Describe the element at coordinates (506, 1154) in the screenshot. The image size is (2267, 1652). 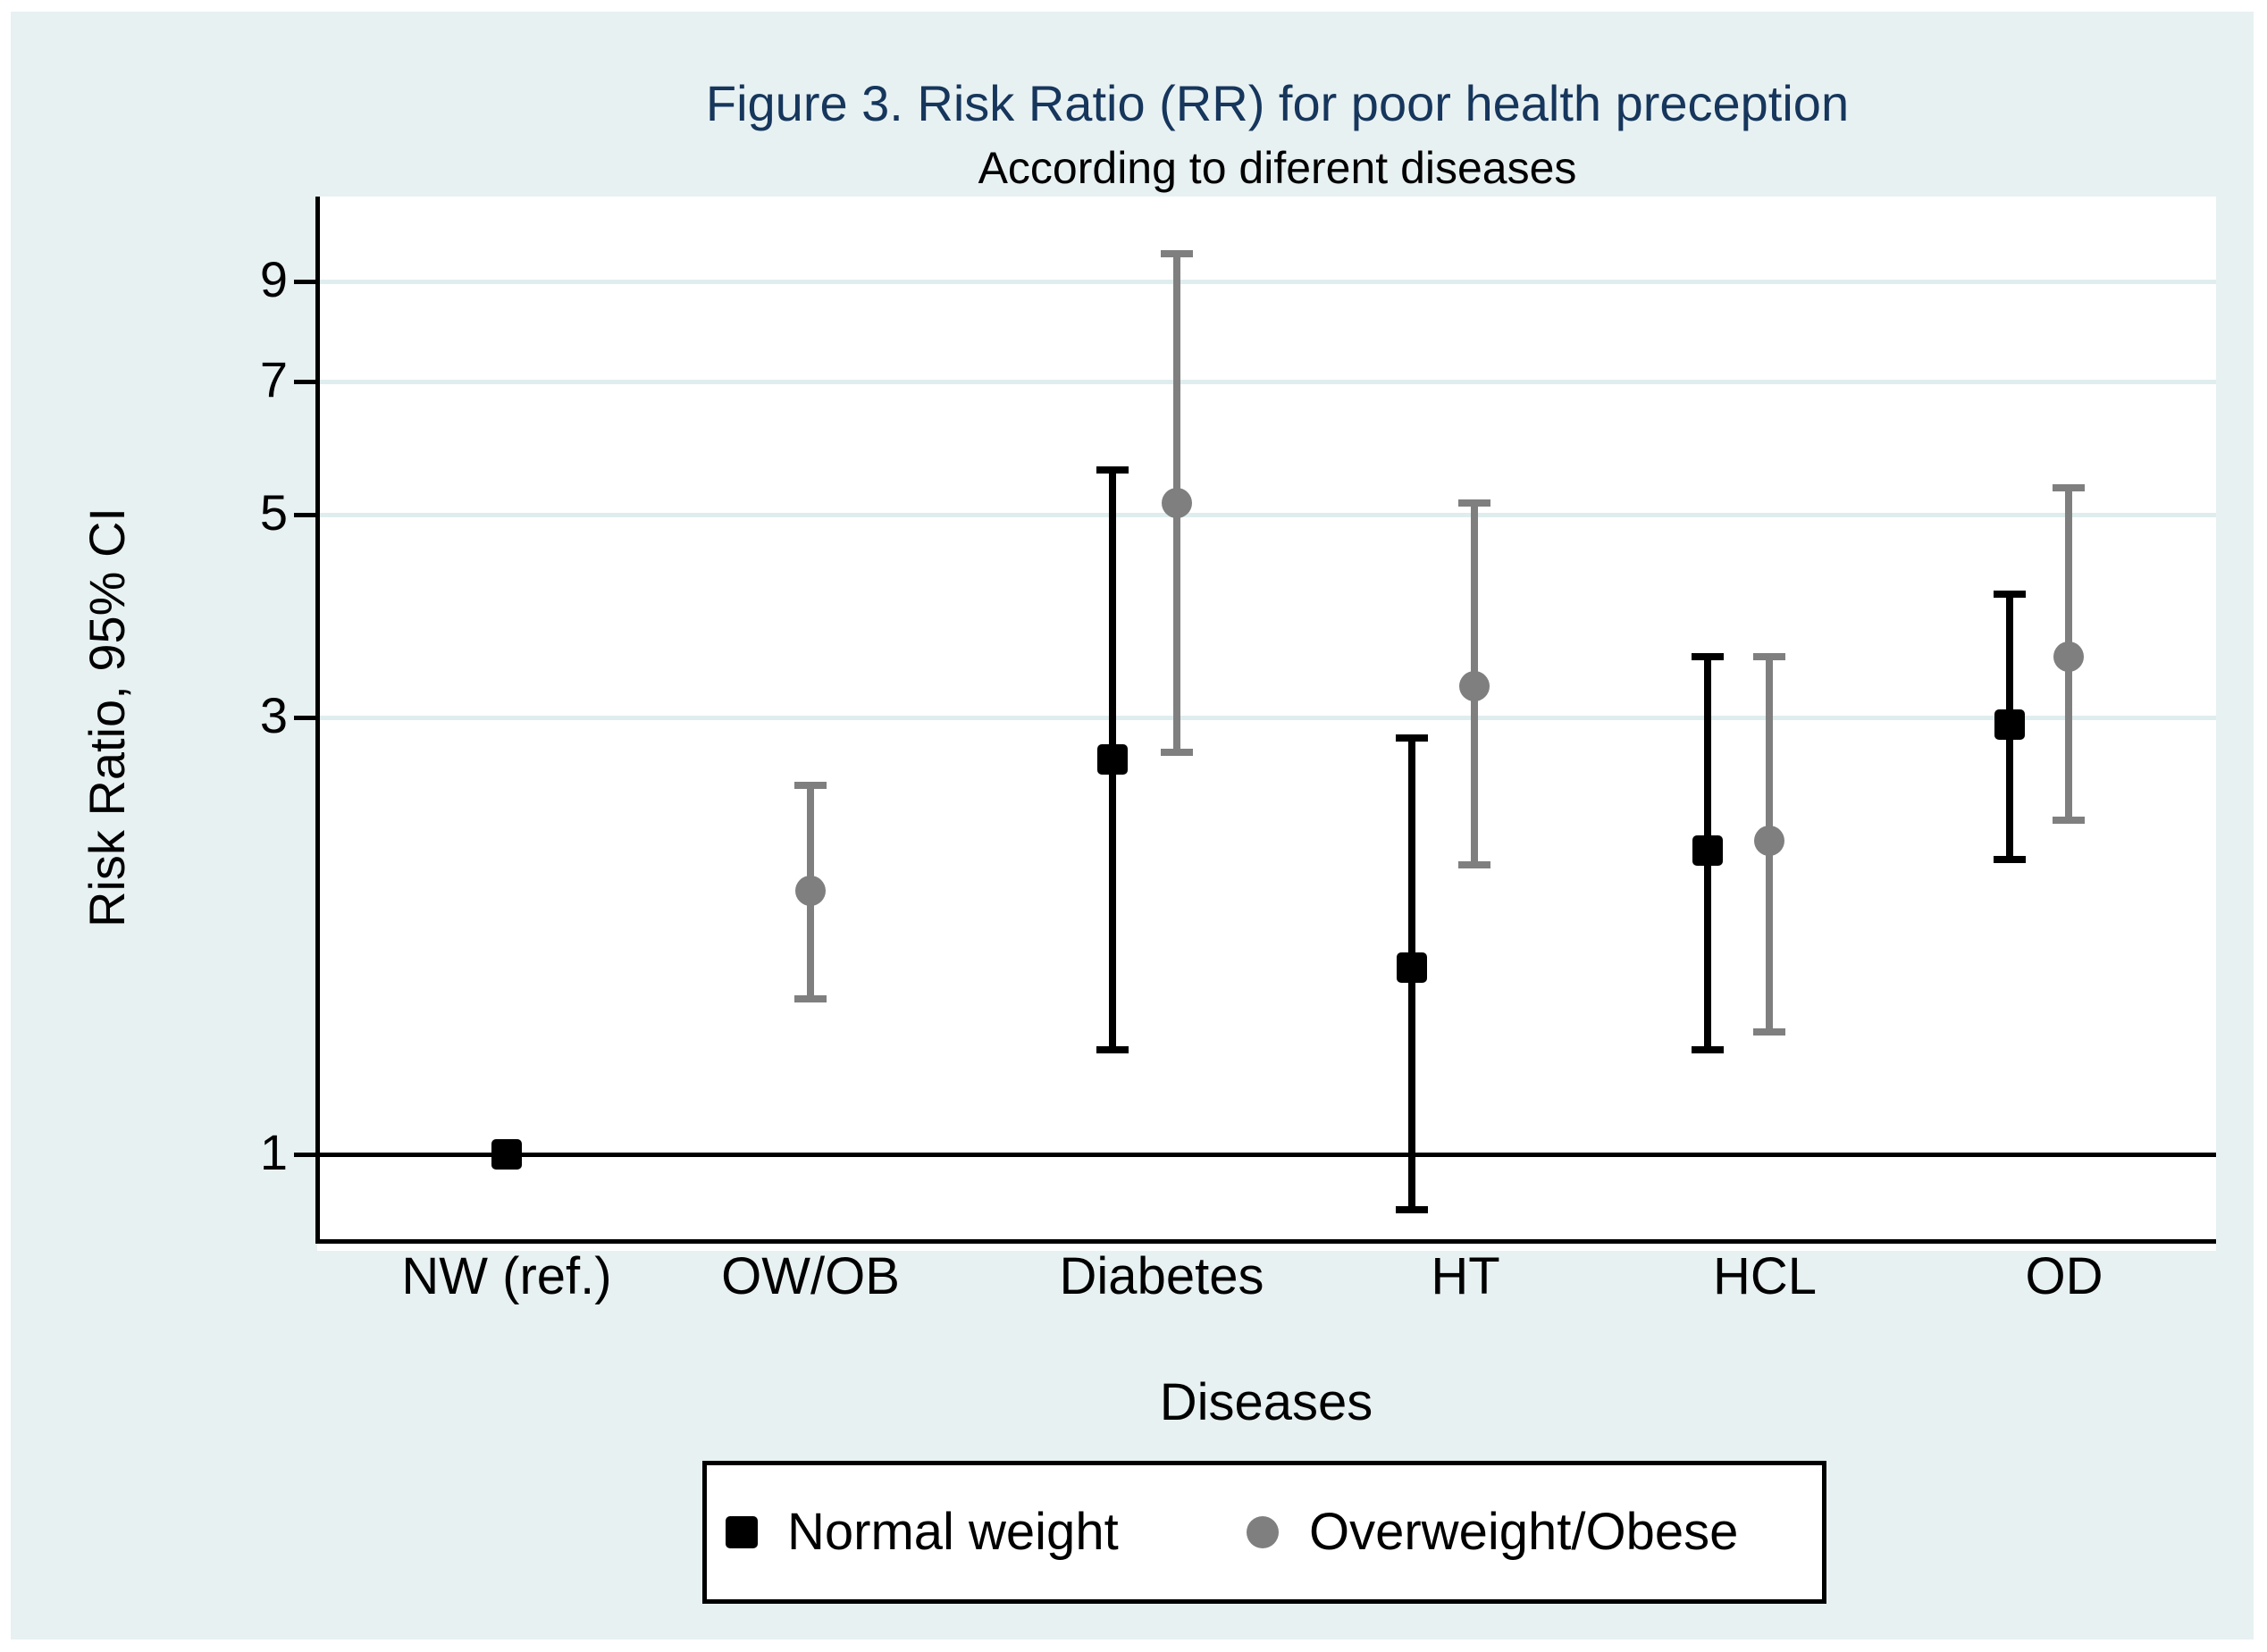
I see `point-square-NW (ref.)` at that location.